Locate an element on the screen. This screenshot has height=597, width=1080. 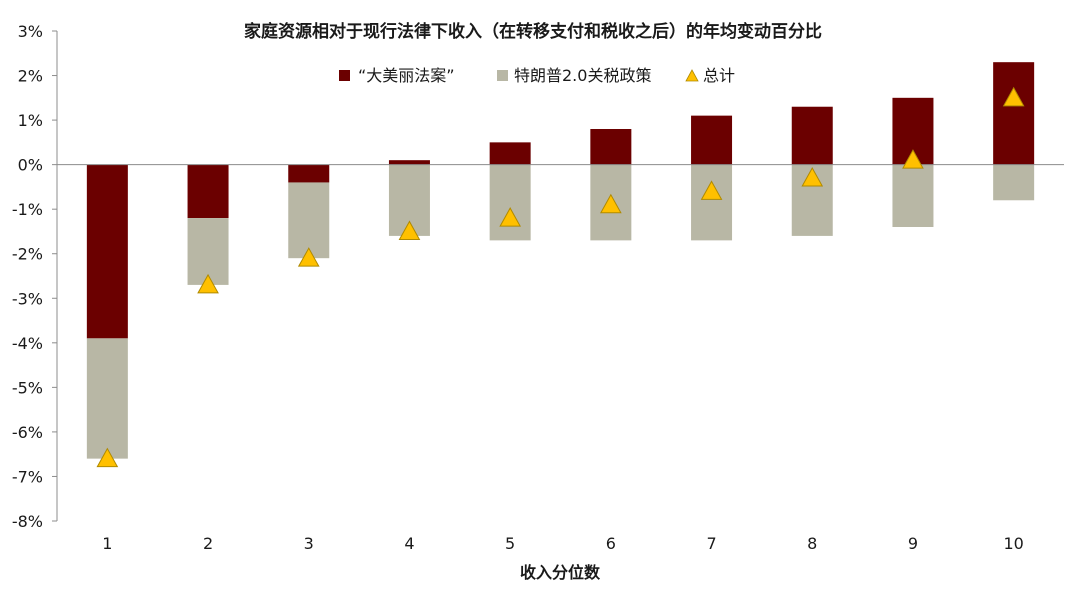
x-tick-label: 9 is located at coordinates (913, 543).